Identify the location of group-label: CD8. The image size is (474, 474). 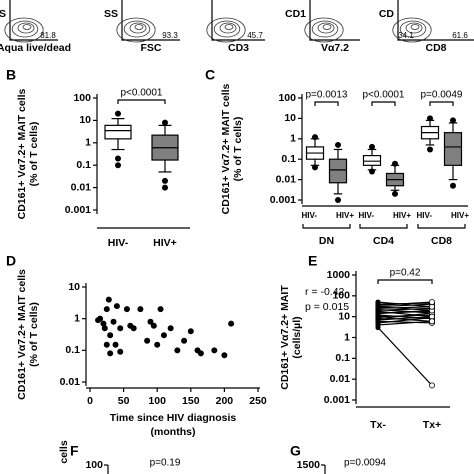
(441, 241).